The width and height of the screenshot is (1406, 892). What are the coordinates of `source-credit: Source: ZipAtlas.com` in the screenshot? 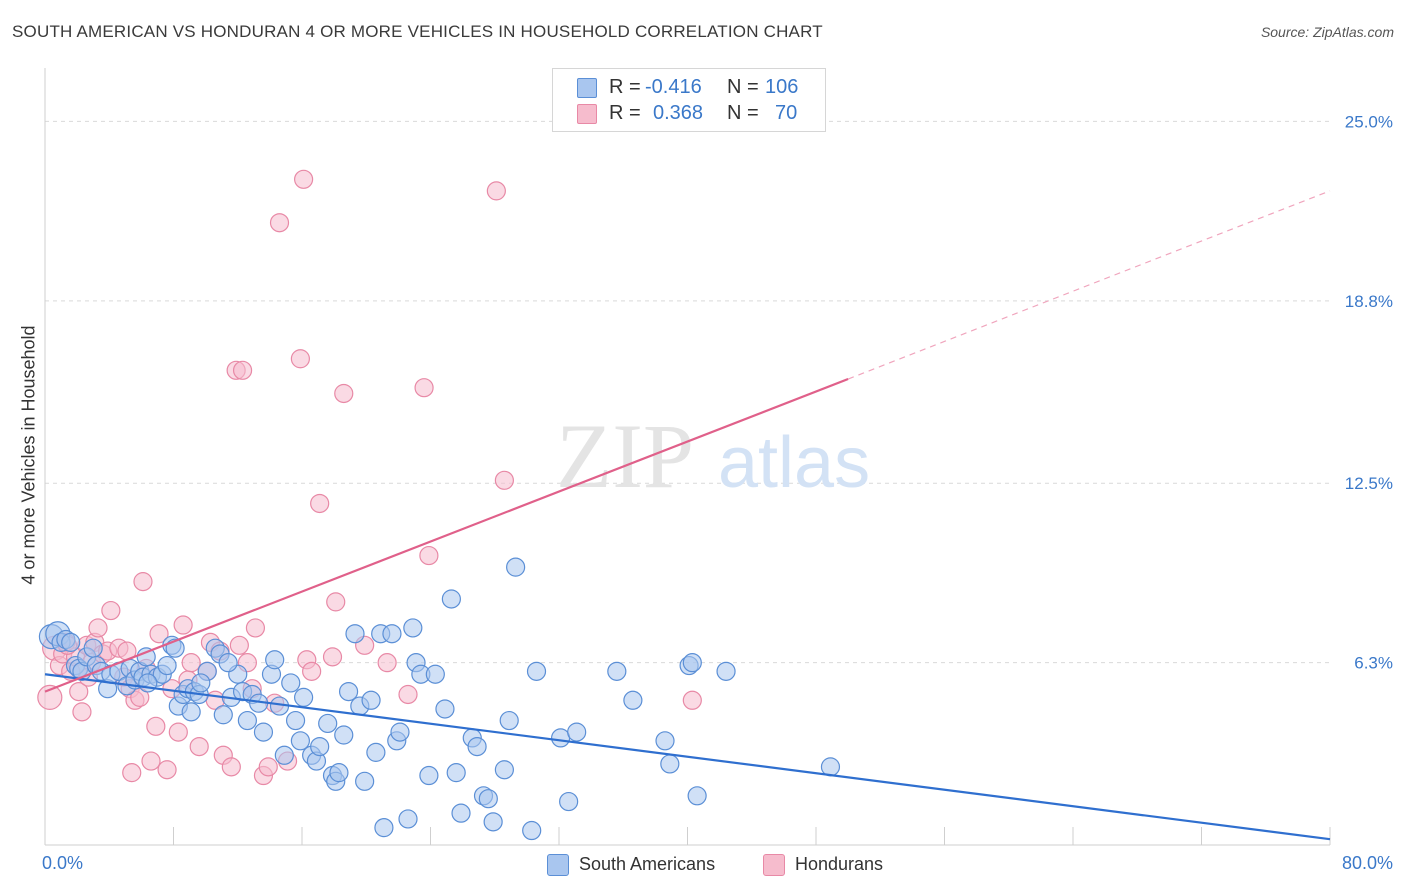 It's located at (1327, 32).